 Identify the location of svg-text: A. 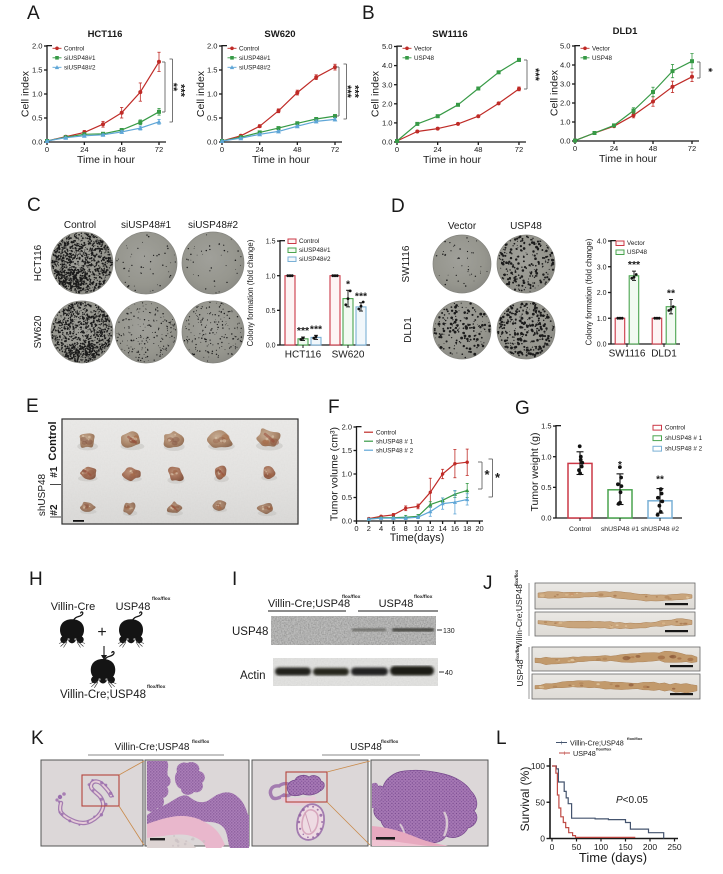
(33, 13).